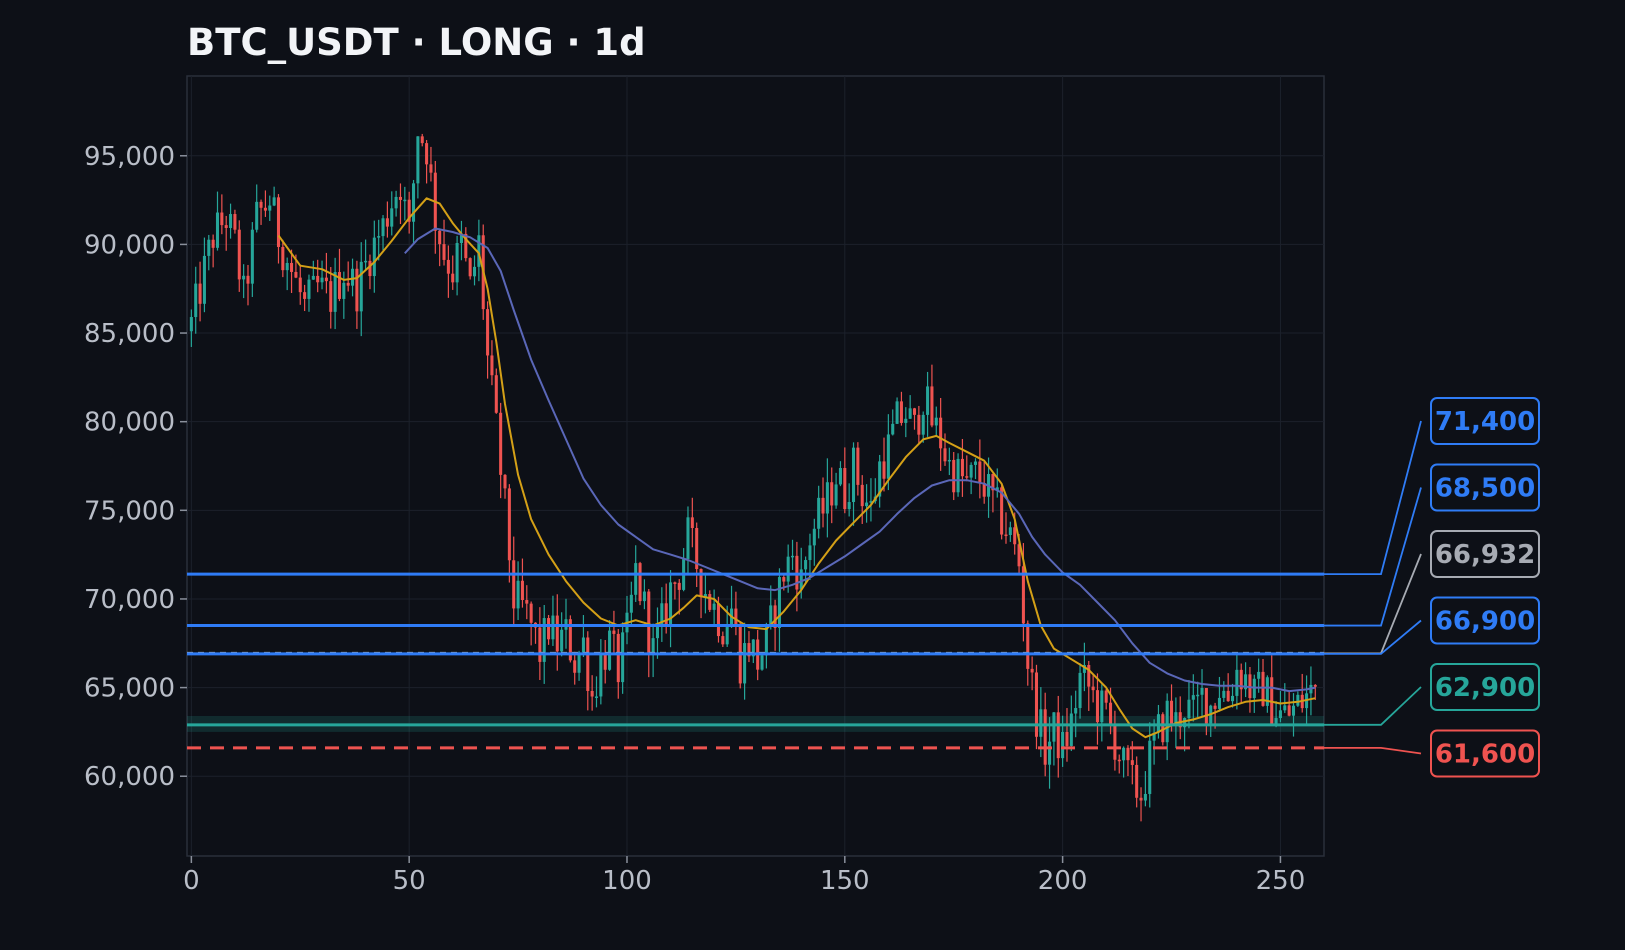 The image size is (1625, 950). What do you see at coordinates (129, 511) in the screenshot?
I see `y-tick-label: 75,000` at bounding box center [129, 511].